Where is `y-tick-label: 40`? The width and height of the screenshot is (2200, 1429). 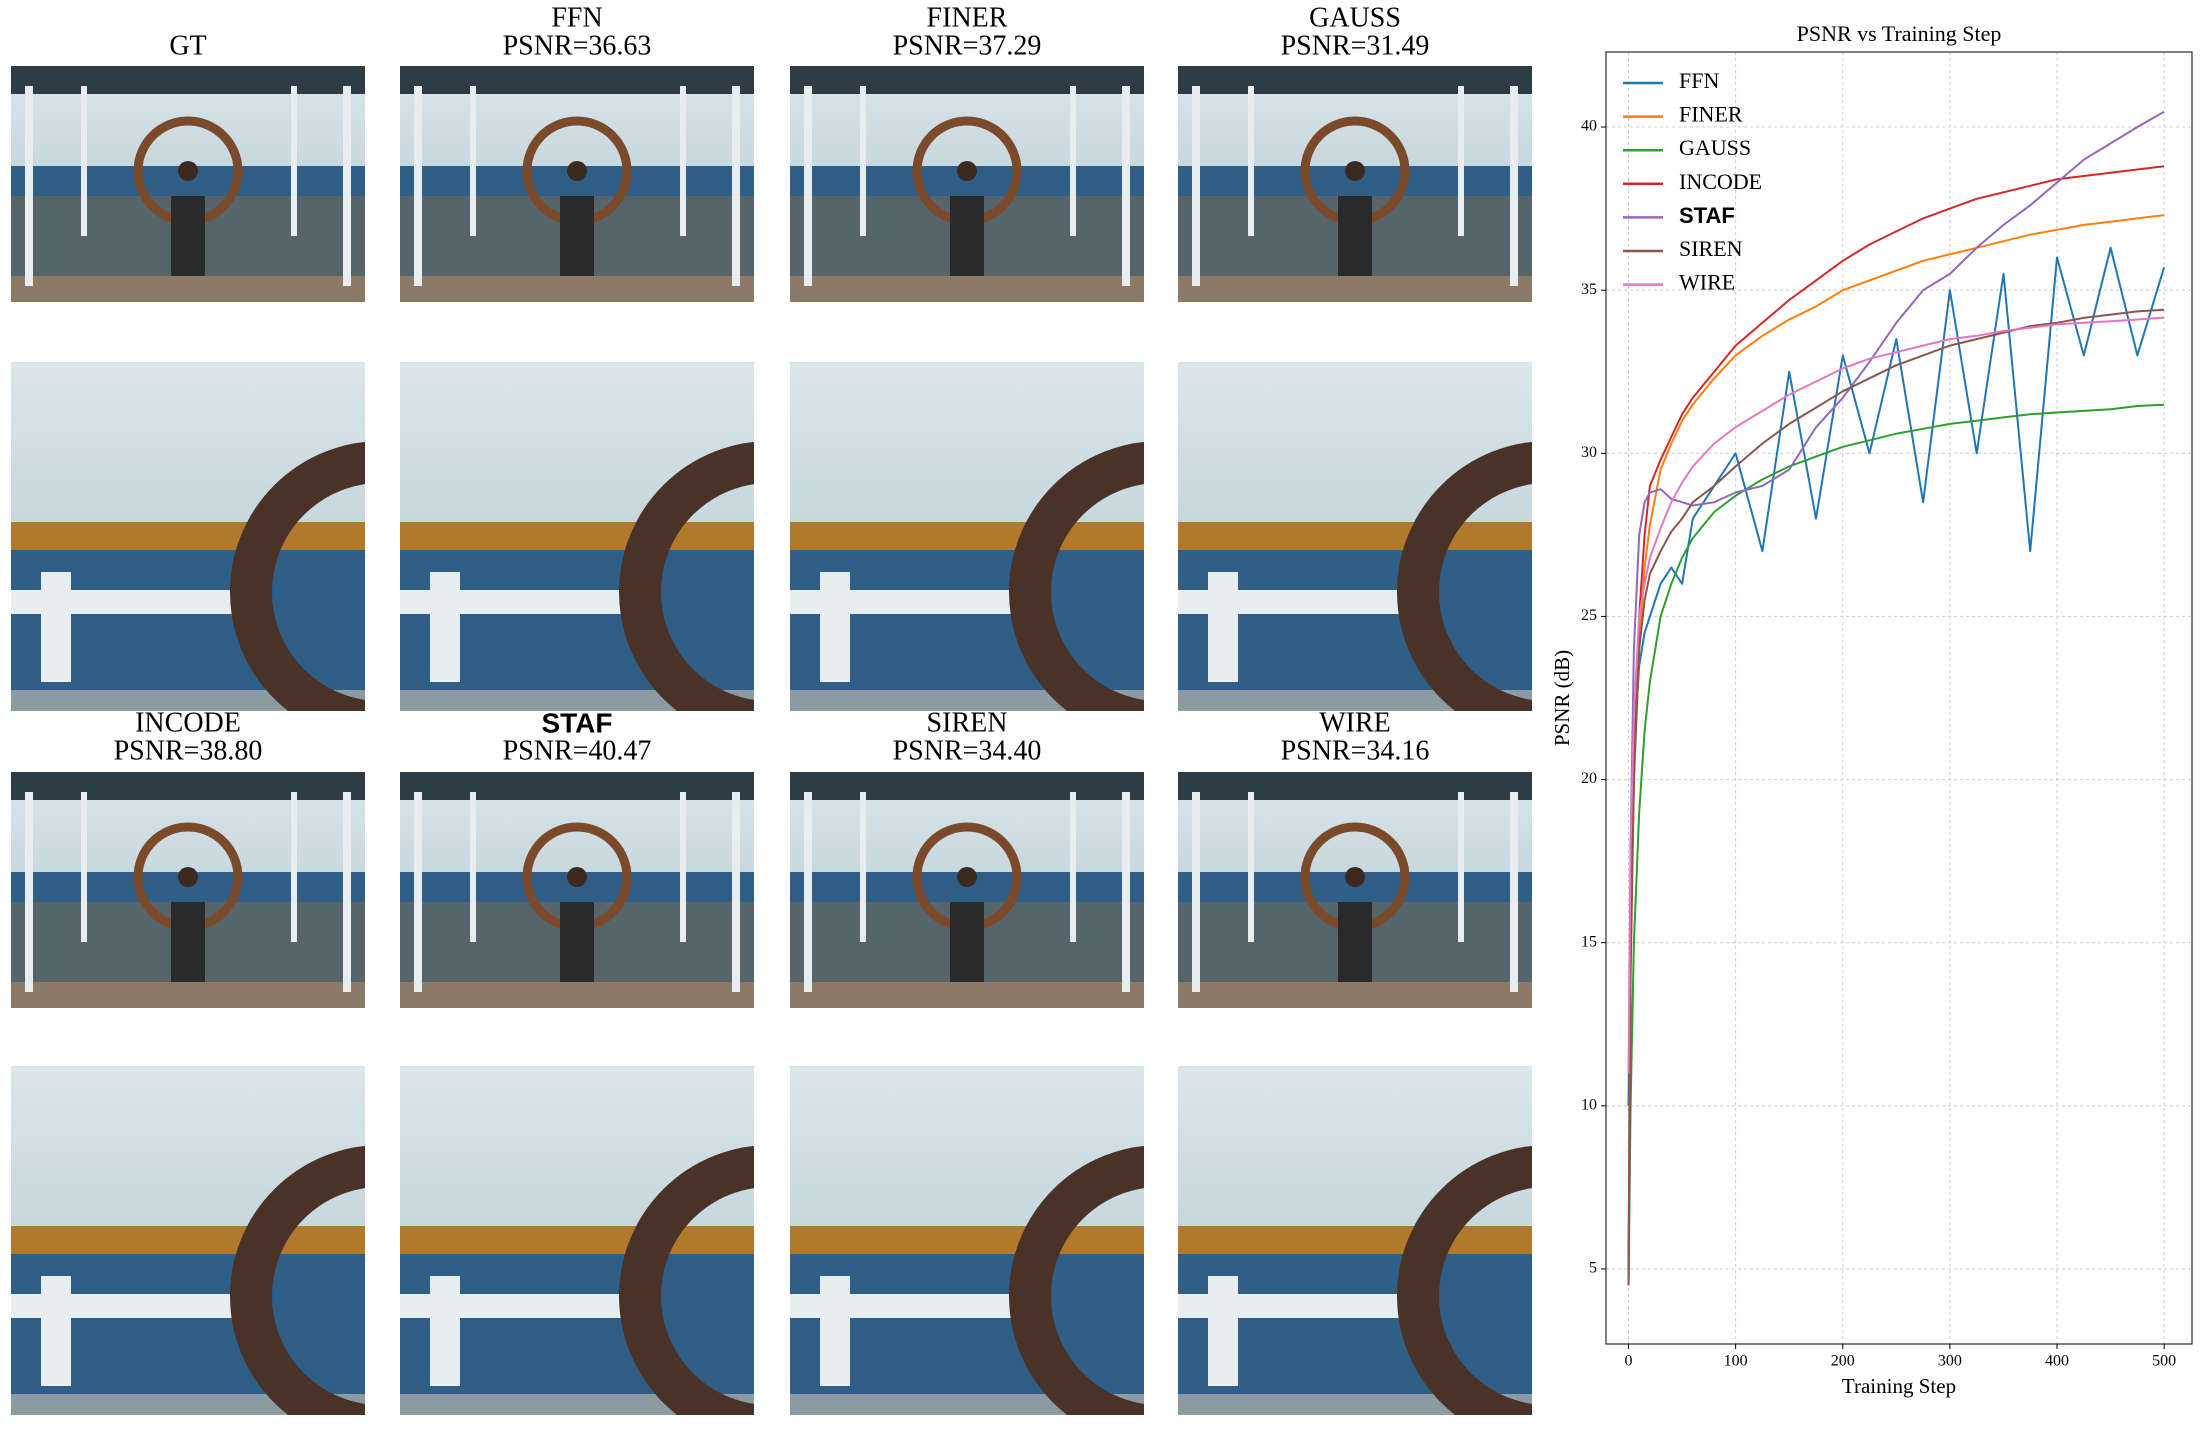 y-tick-label: 40 is located at coordinates (1589, 126).